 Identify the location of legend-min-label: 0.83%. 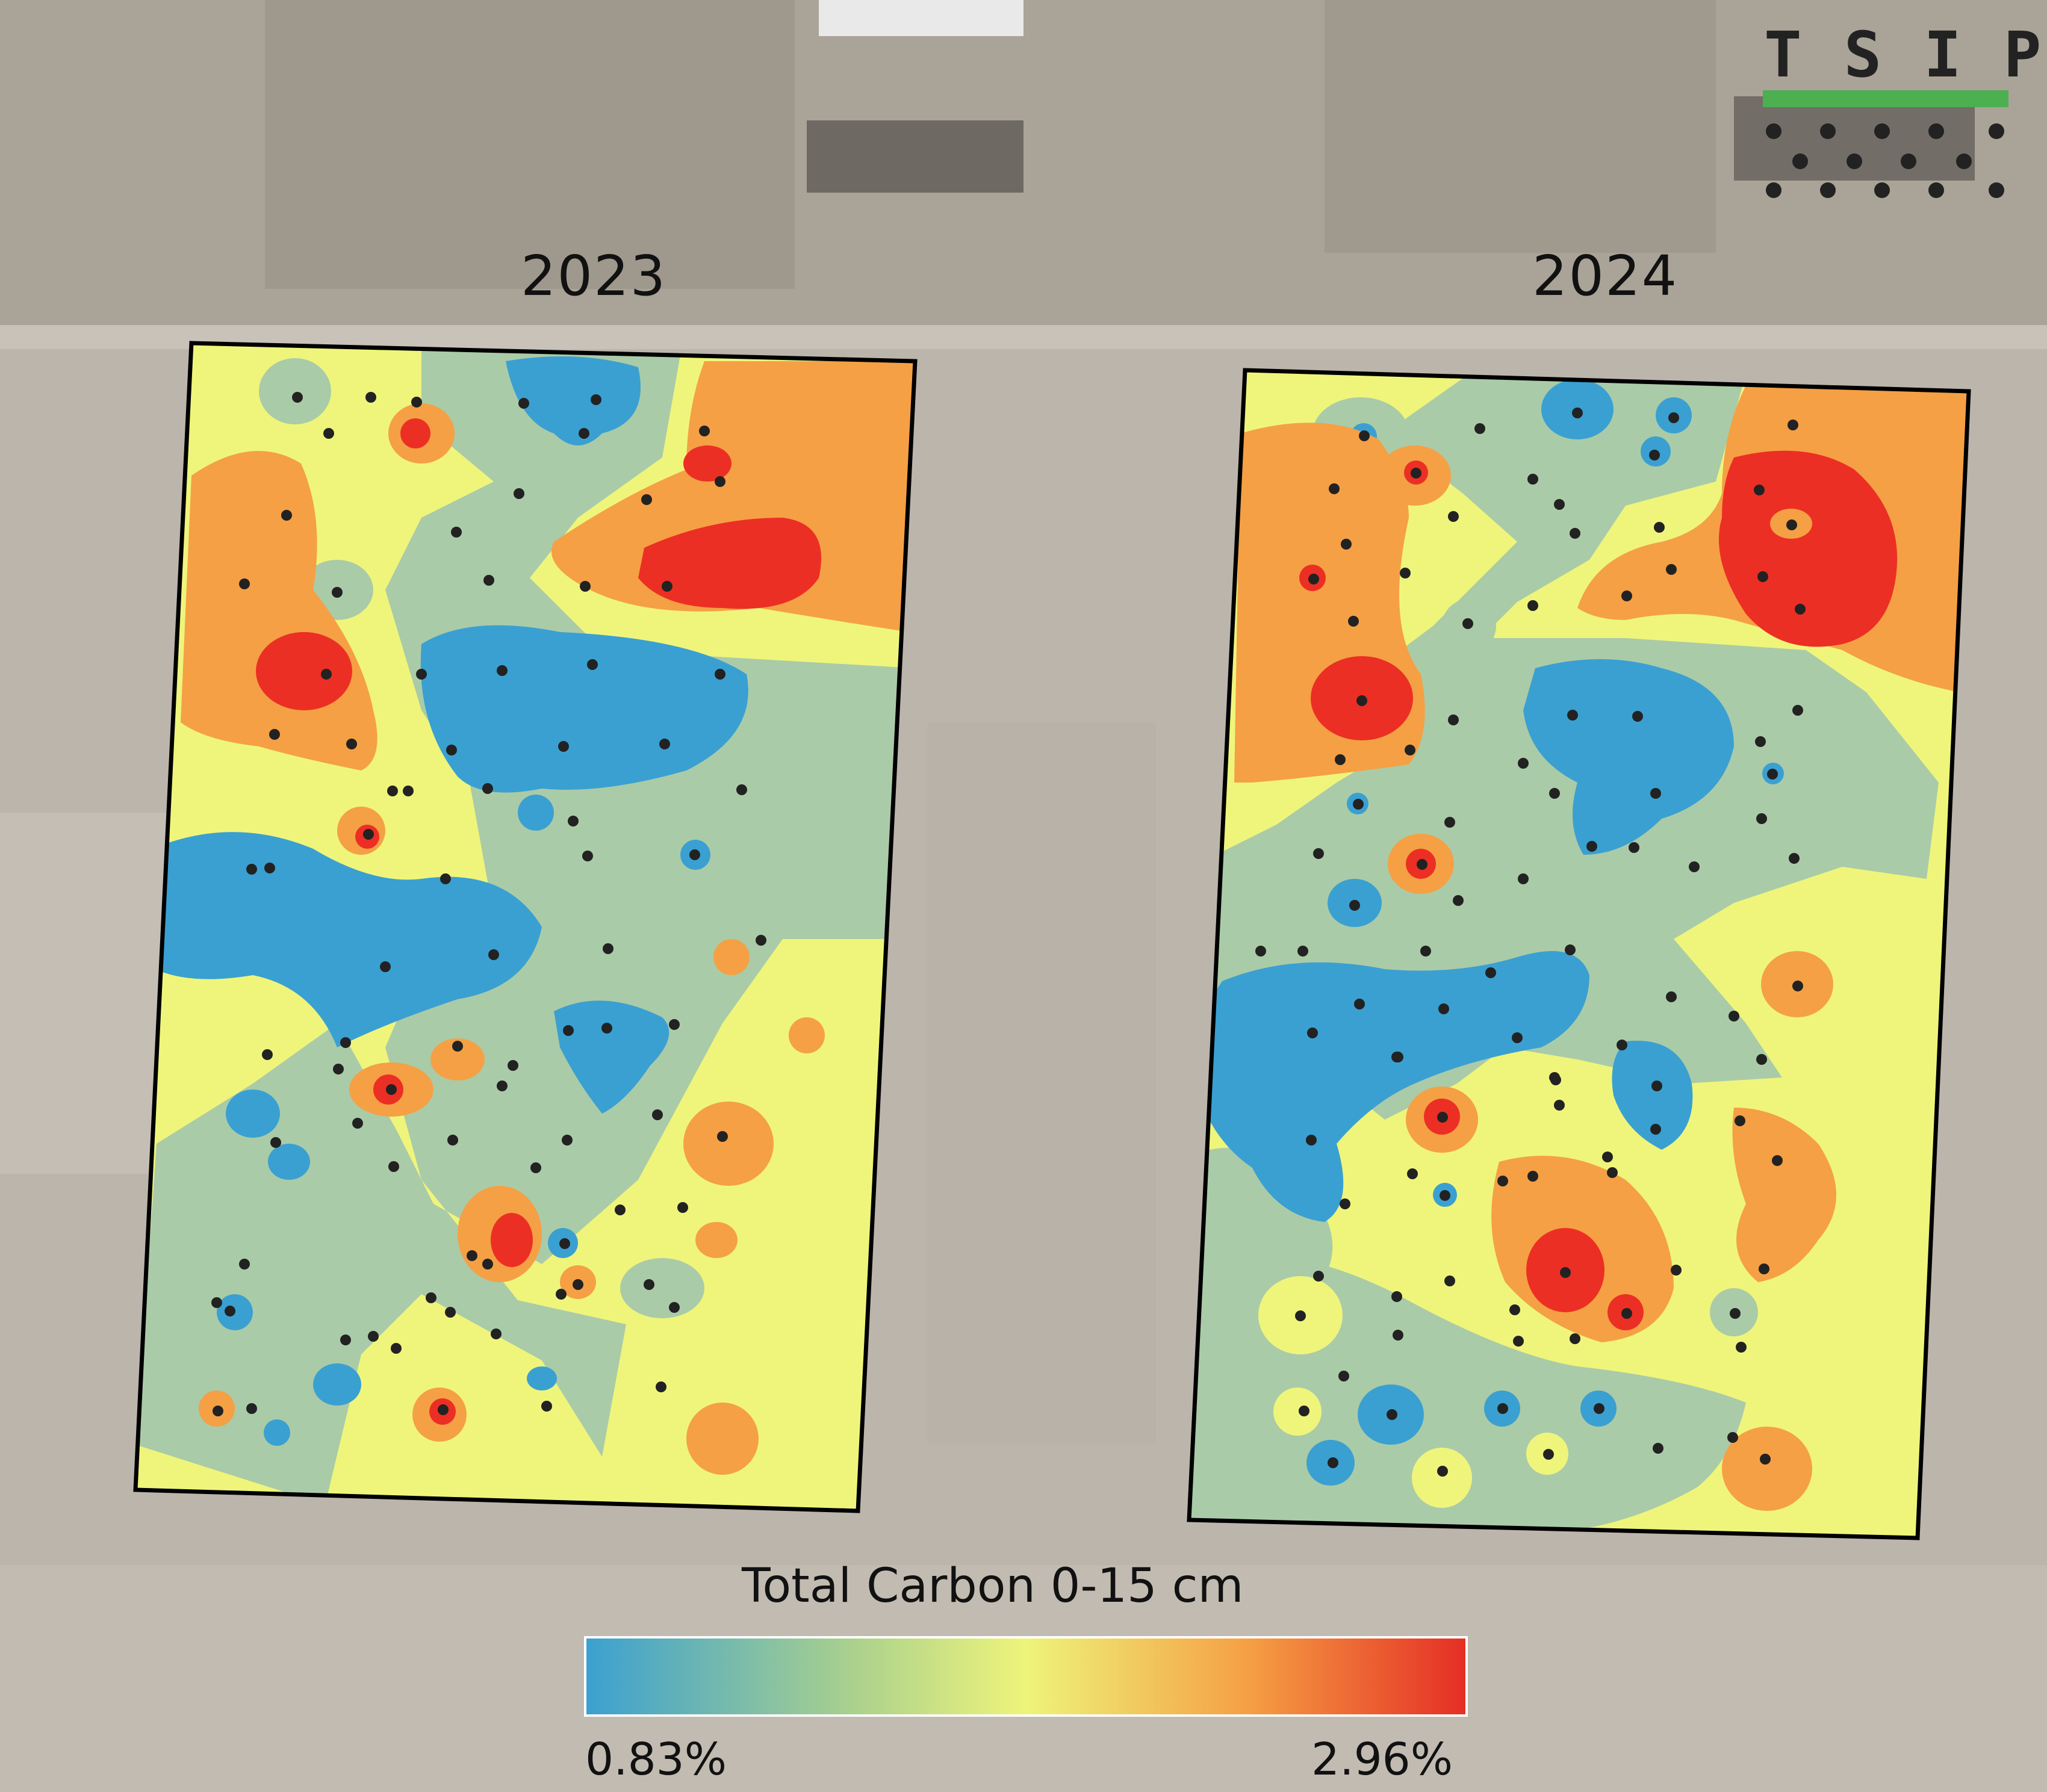
(656, 1760).